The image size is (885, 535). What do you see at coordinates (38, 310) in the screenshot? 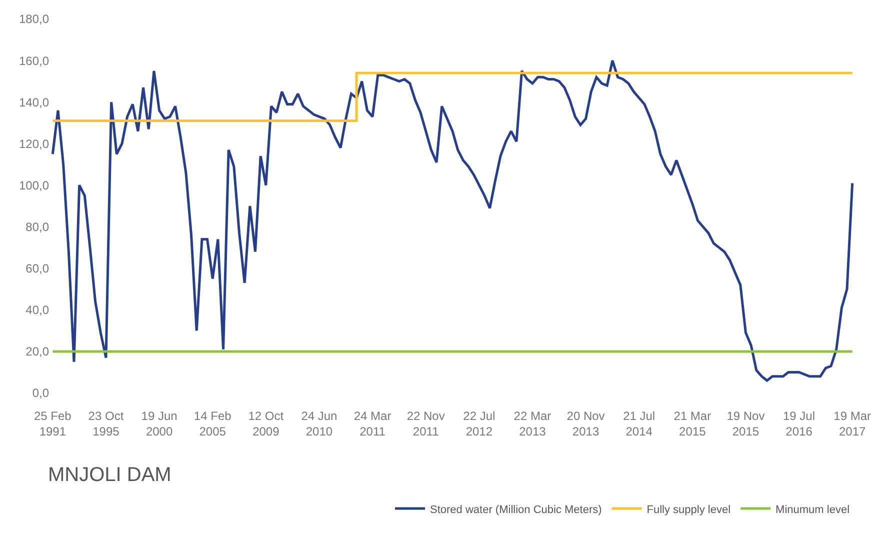
I see `y-tick-label: 40,0` at bounding box center [38, 310].